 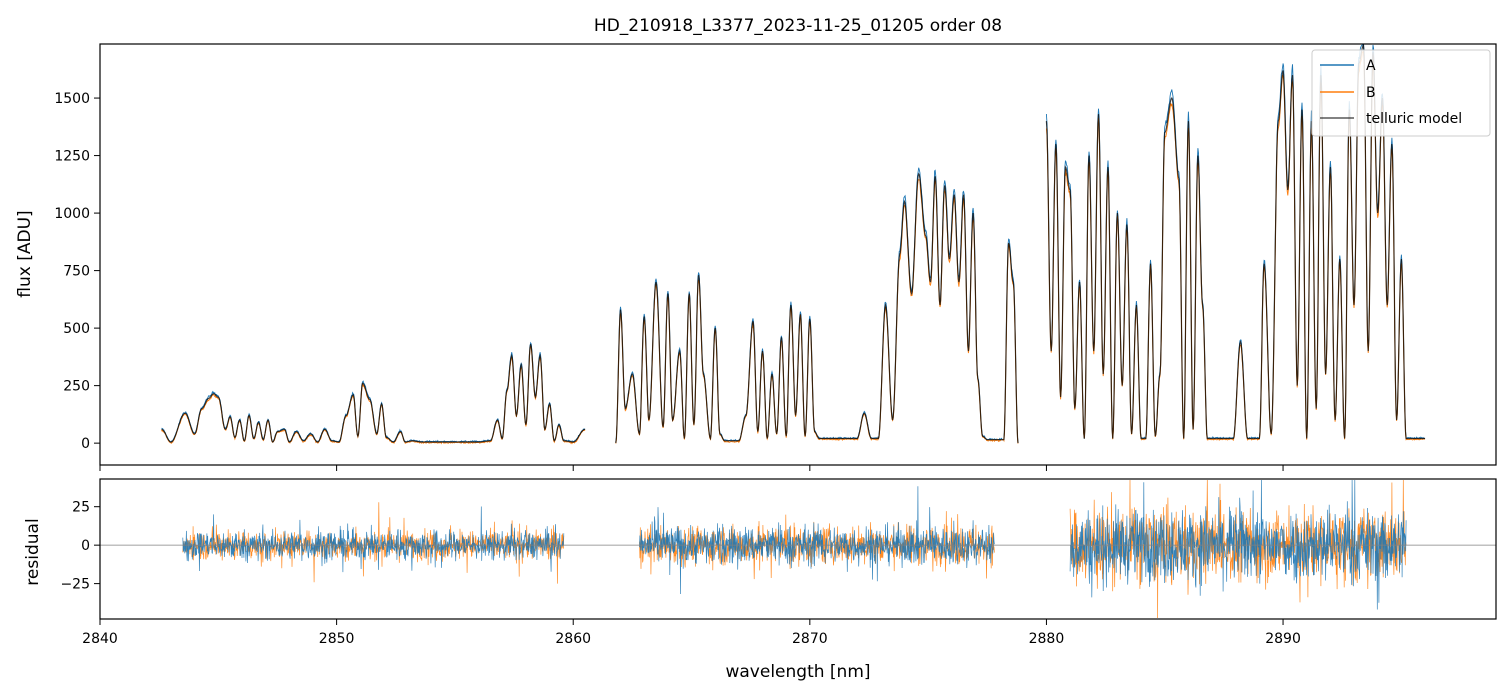 What do you see at coordinates (1047, 639) in the screenshot?
I see `residual-xtick-label-4: 2880` at bounding box center [1047, 639].